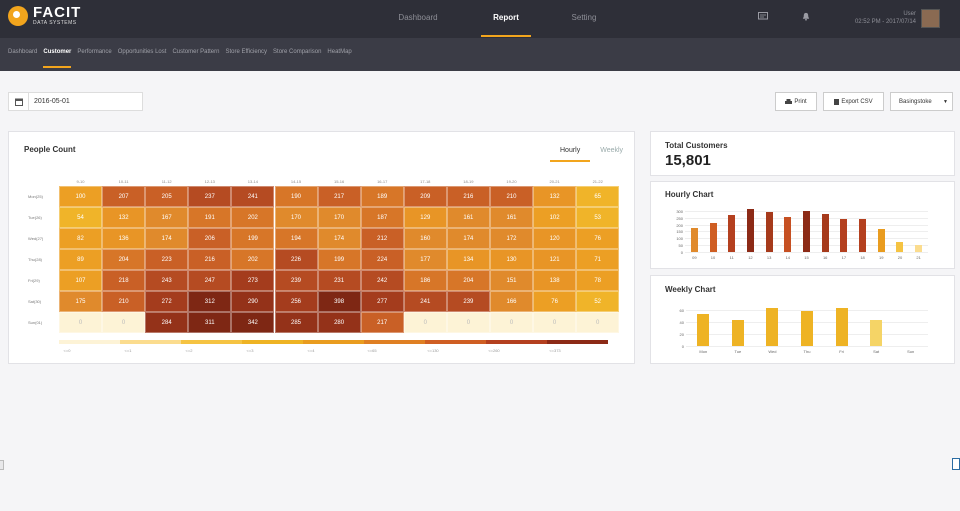  Describe the element at coordinates (612, 150) in the screenshot. I see `tab-weekly: Weekly` at that location.